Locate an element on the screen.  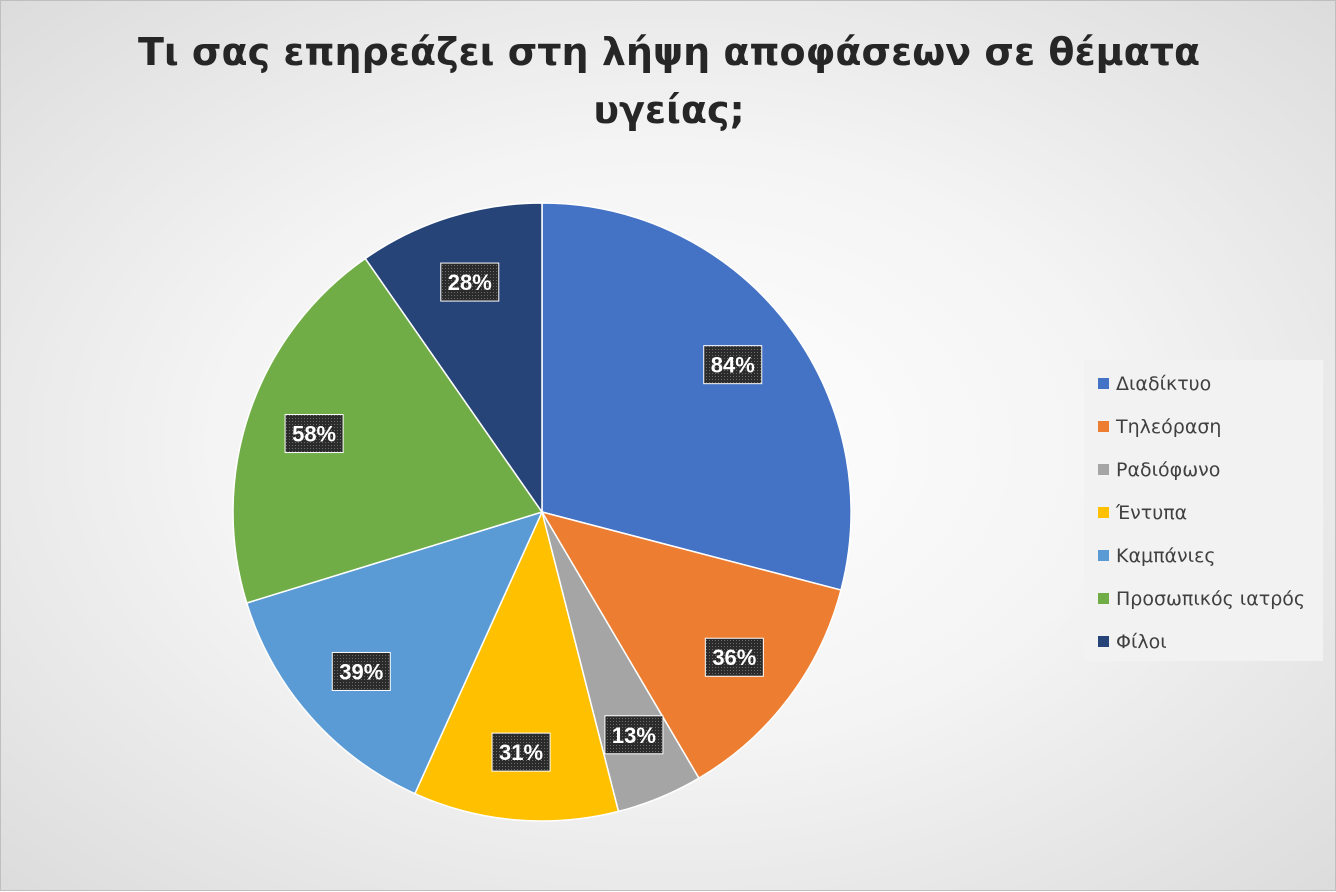
legend-label: Τηλεόραση is located at coordinates (1169, 426).